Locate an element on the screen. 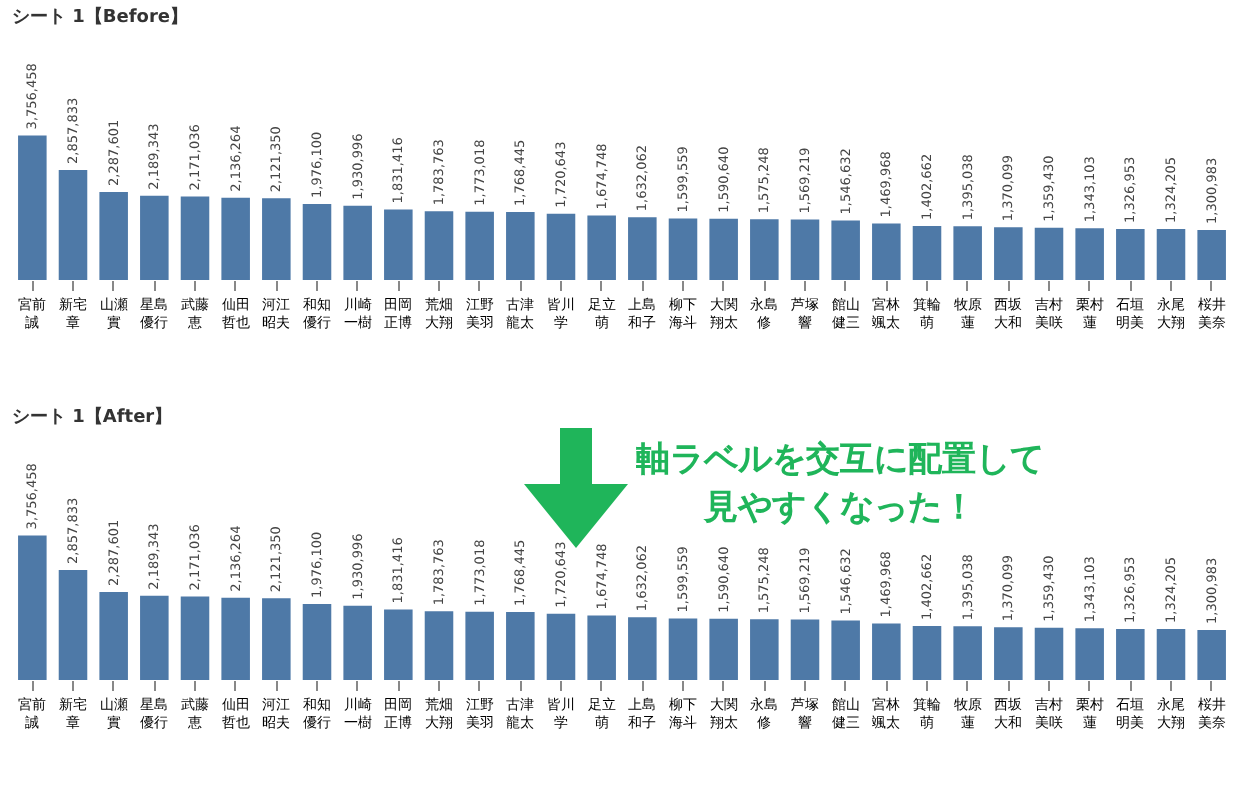  chart-title: シート 1【Before】 is located at coordinates (100, 17).